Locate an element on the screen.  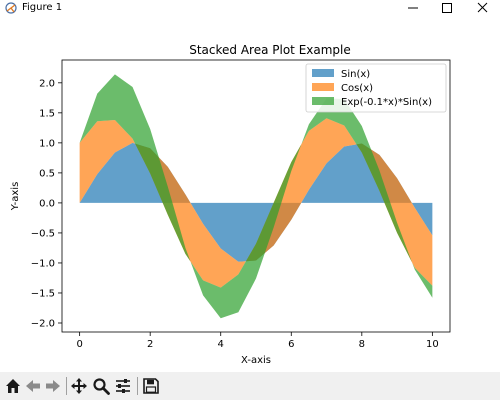
forward-arrow-icon is located at coordinates (53, 386).